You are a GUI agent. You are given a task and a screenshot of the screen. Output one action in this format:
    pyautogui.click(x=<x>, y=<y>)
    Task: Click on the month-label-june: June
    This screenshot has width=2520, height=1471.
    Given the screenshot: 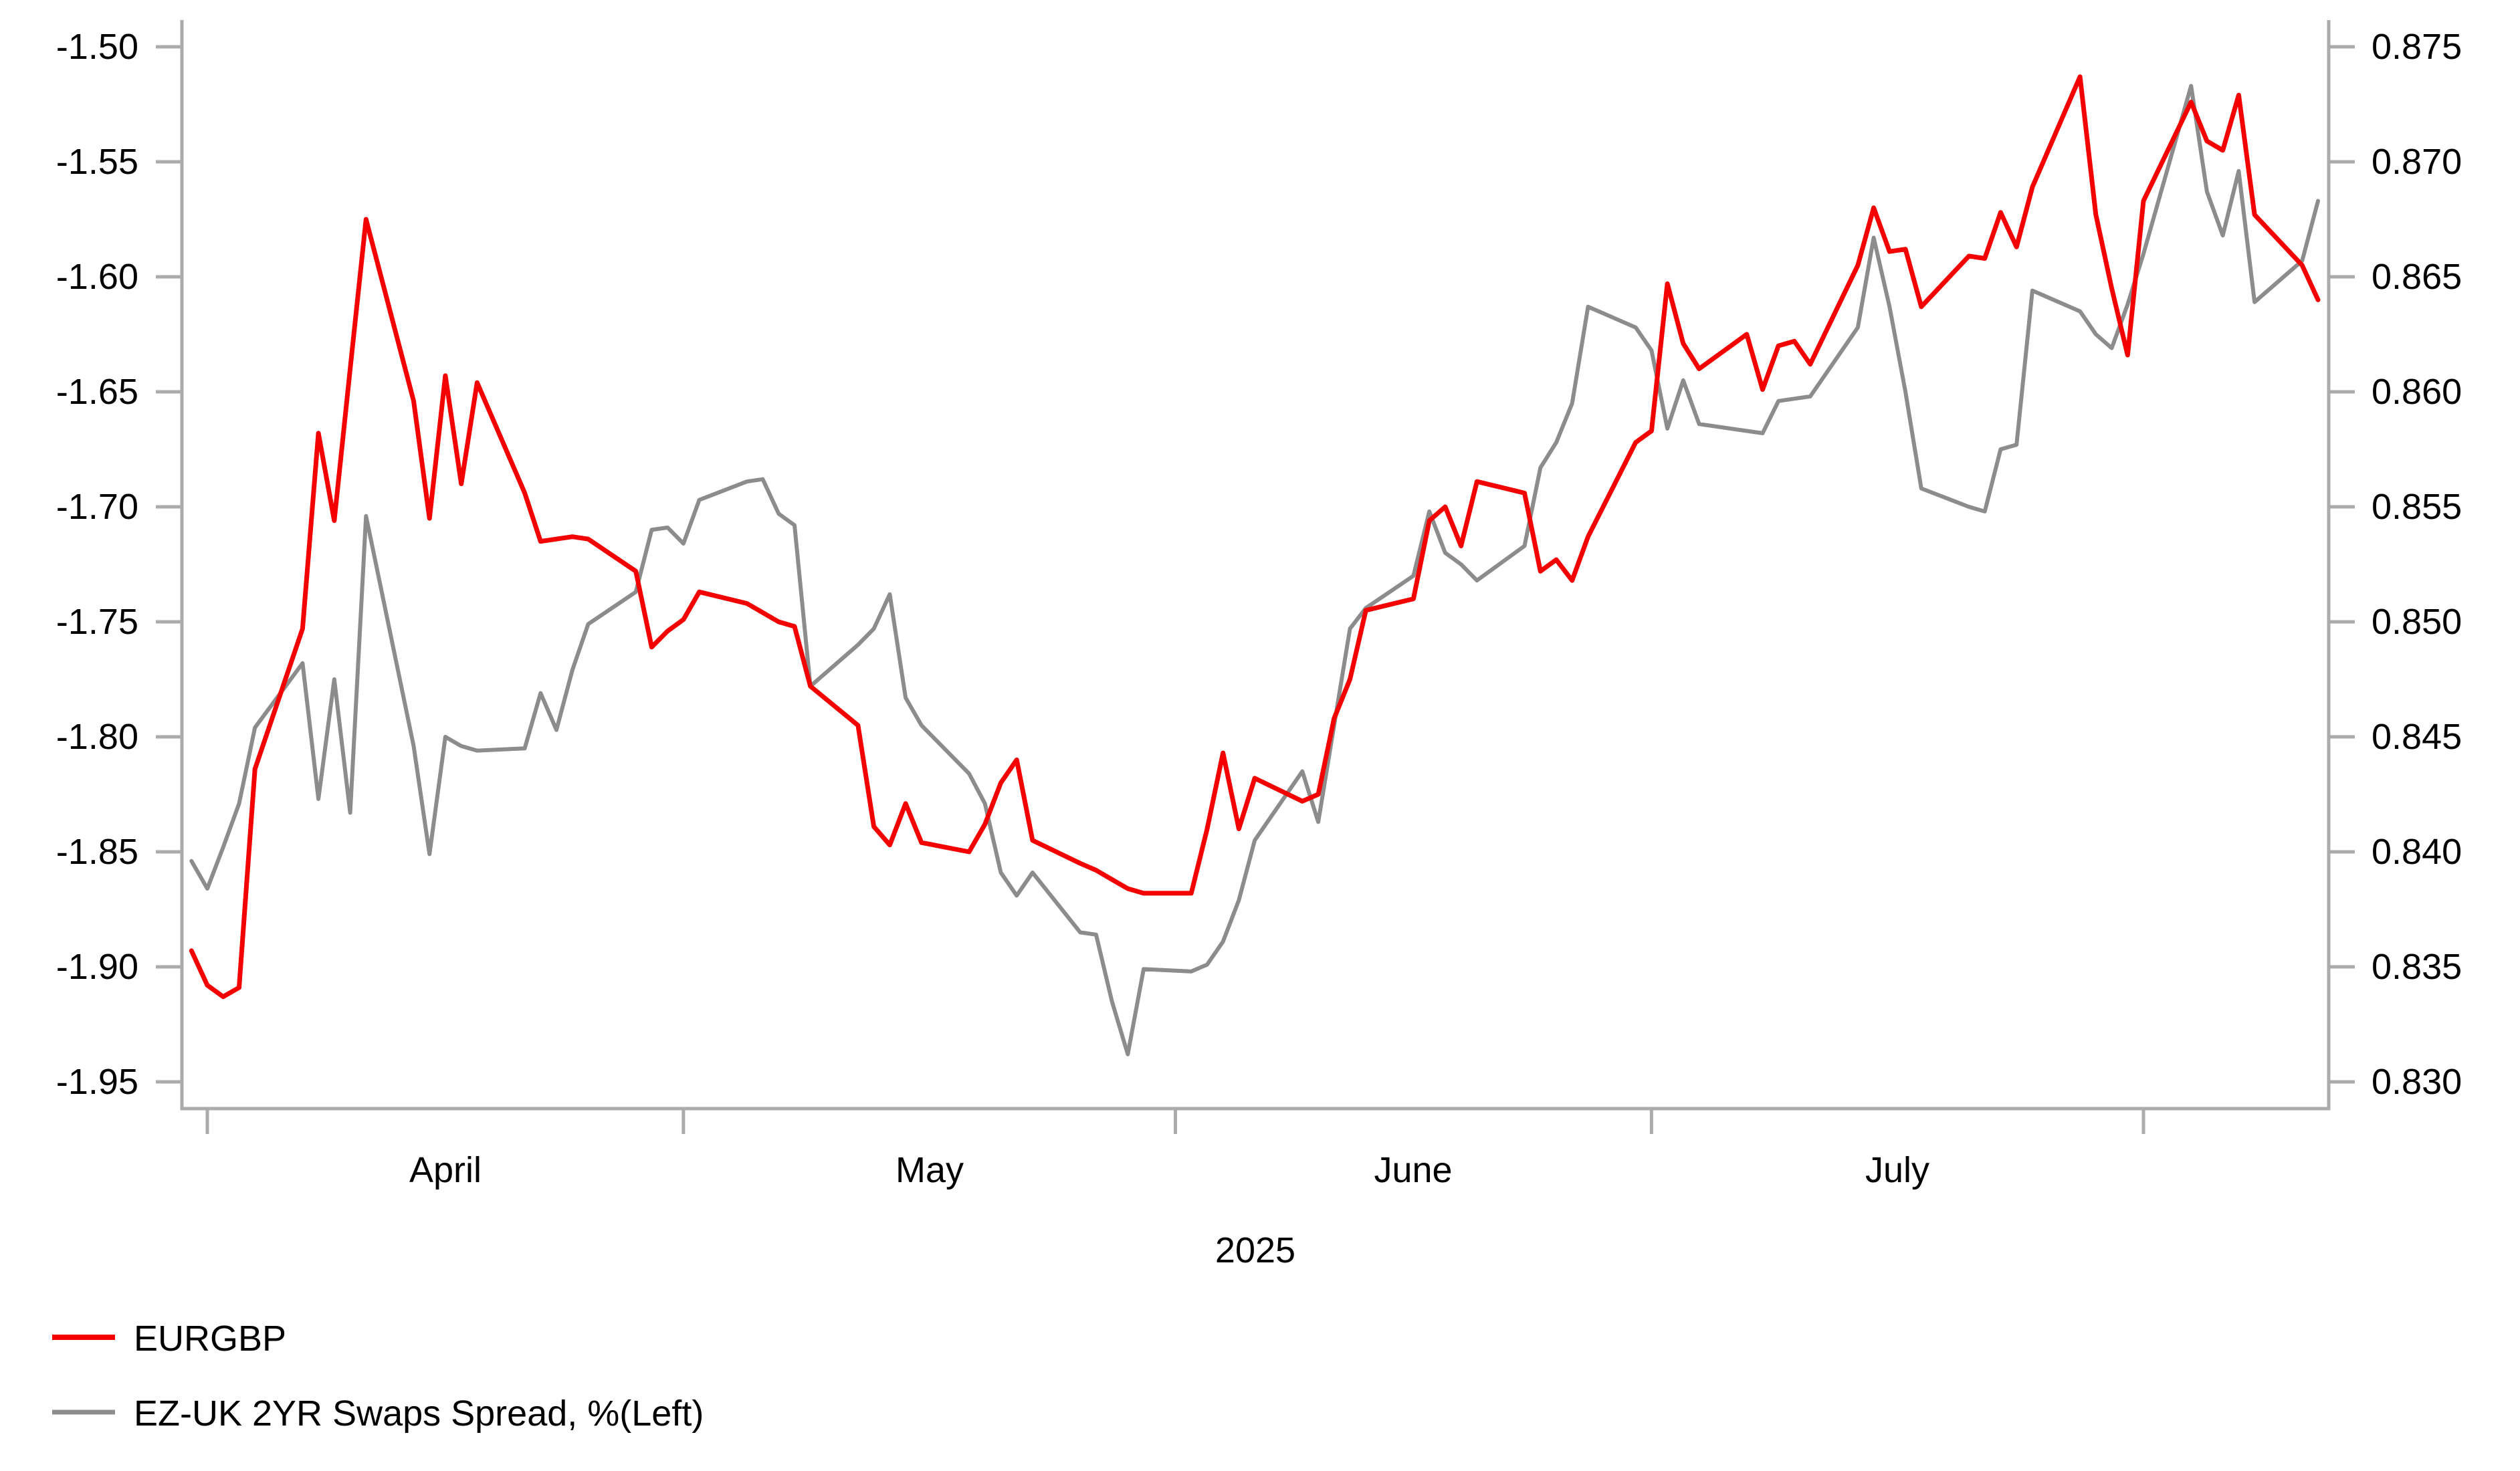 What is the action you would take?
    pyautogui.click(x=1413, y=1170)
    